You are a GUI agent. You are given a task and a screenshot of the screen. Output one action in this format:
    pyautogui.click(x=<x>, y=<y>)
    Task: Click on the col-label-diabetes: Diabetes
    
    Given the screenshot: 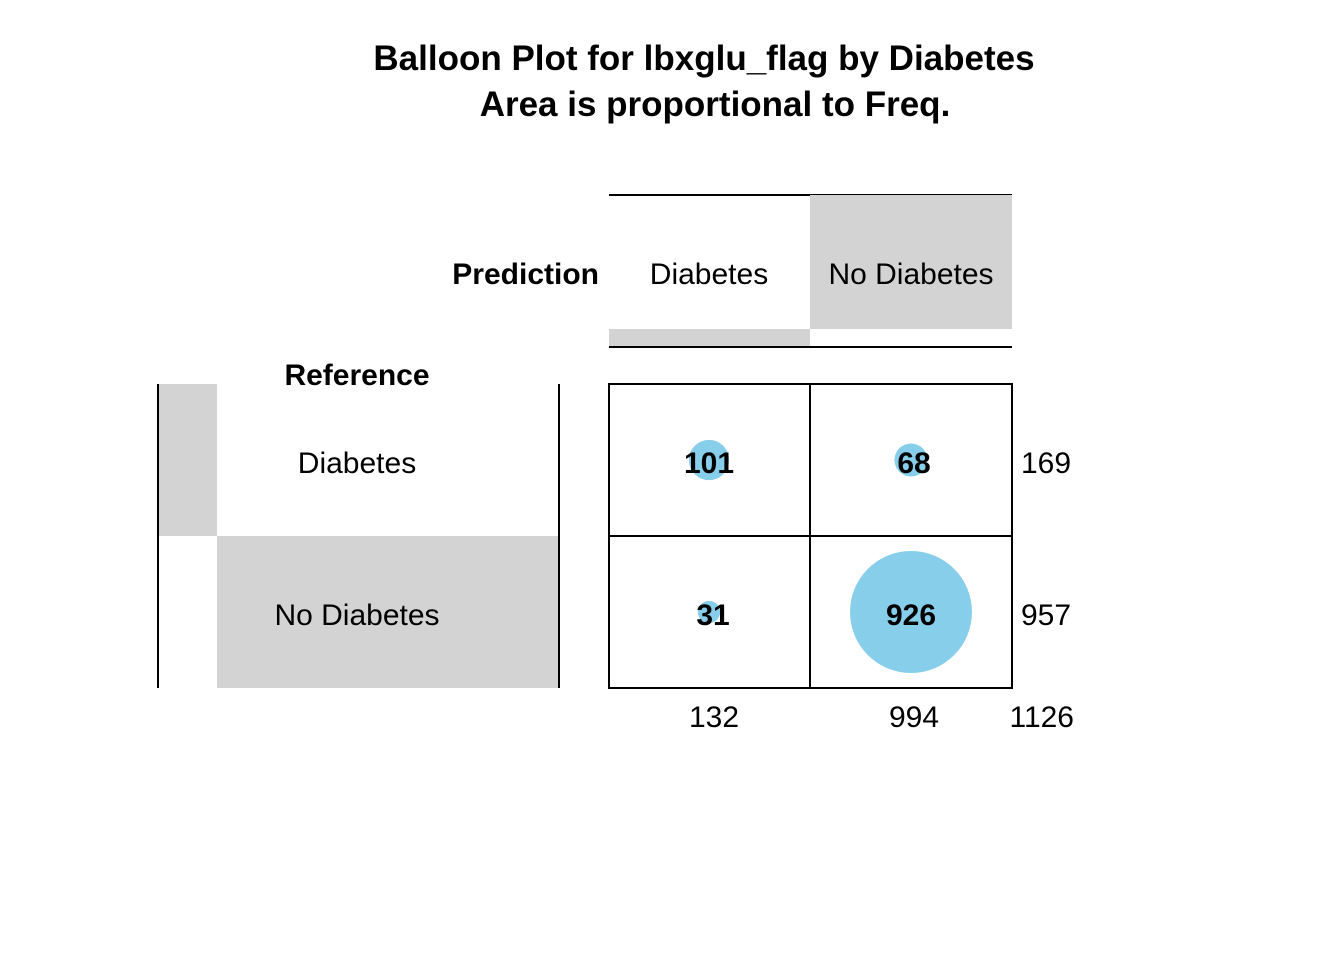 What is the action you would take?
    pyautogui.click(x=709, y=274)
    